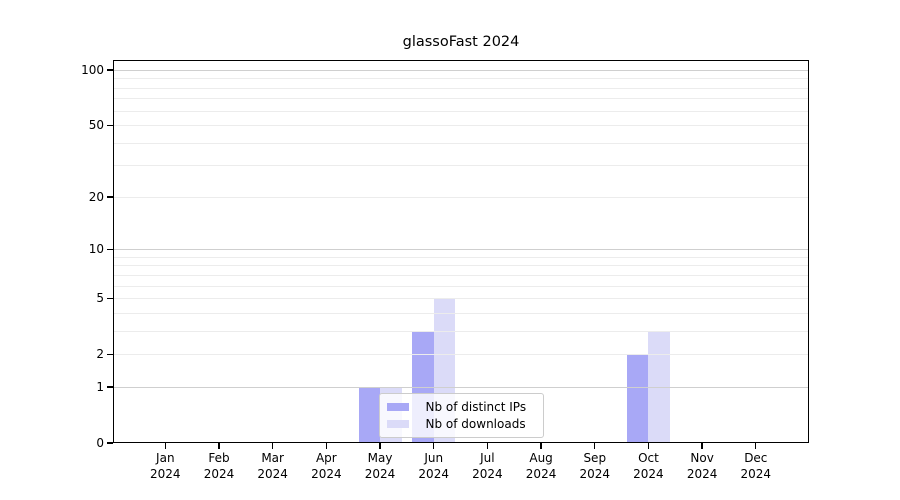  I want to click on x-tick-dec, so click(756, 446).